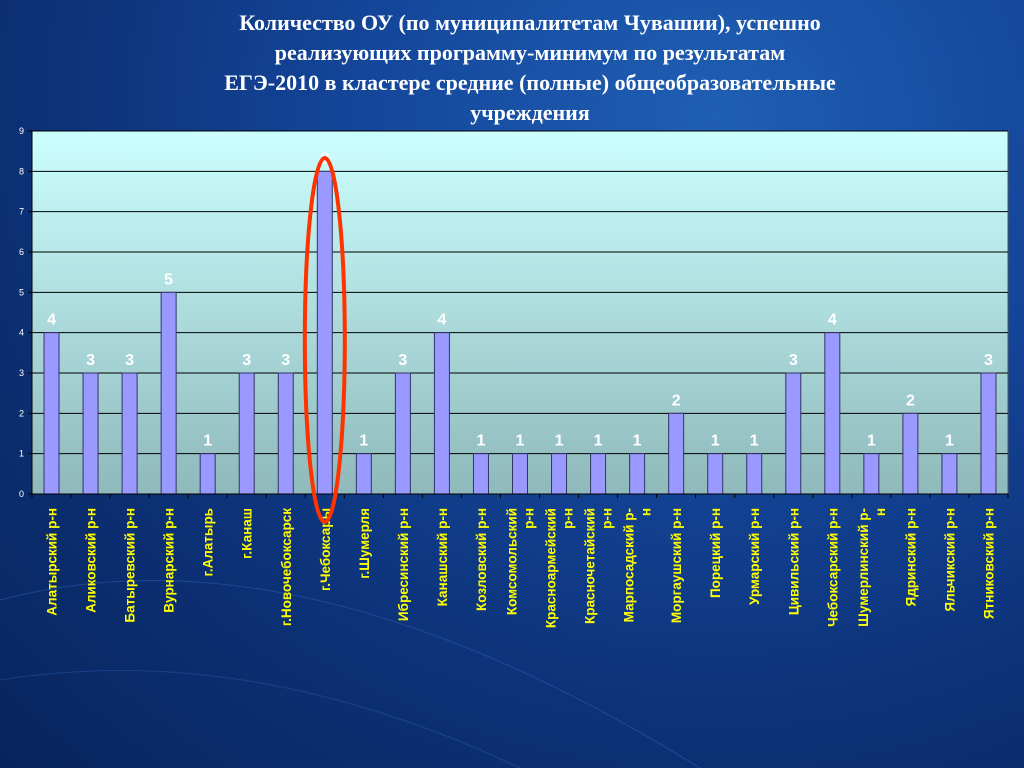 The image size is (1024, 768). I want to click on category-label-line: Чебоксарский р-н, so click(832, 567).